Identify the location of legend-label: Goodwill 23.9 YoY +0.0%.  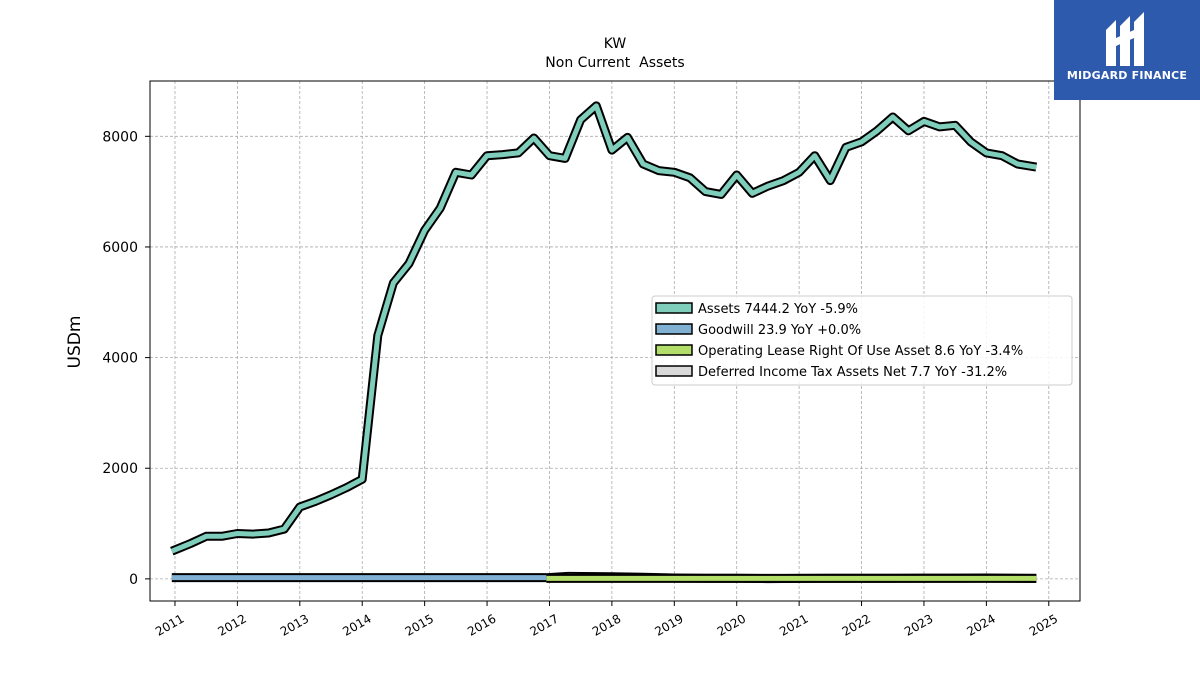
(779, 330).